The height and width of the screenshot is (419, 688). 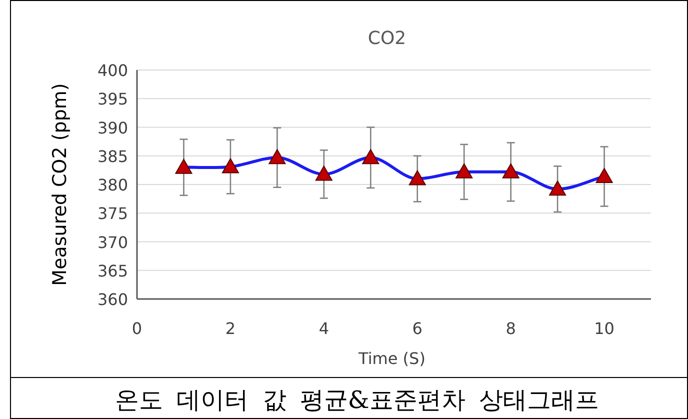 I want to click on y-tick-label: 360, so click(x=112, y=299).